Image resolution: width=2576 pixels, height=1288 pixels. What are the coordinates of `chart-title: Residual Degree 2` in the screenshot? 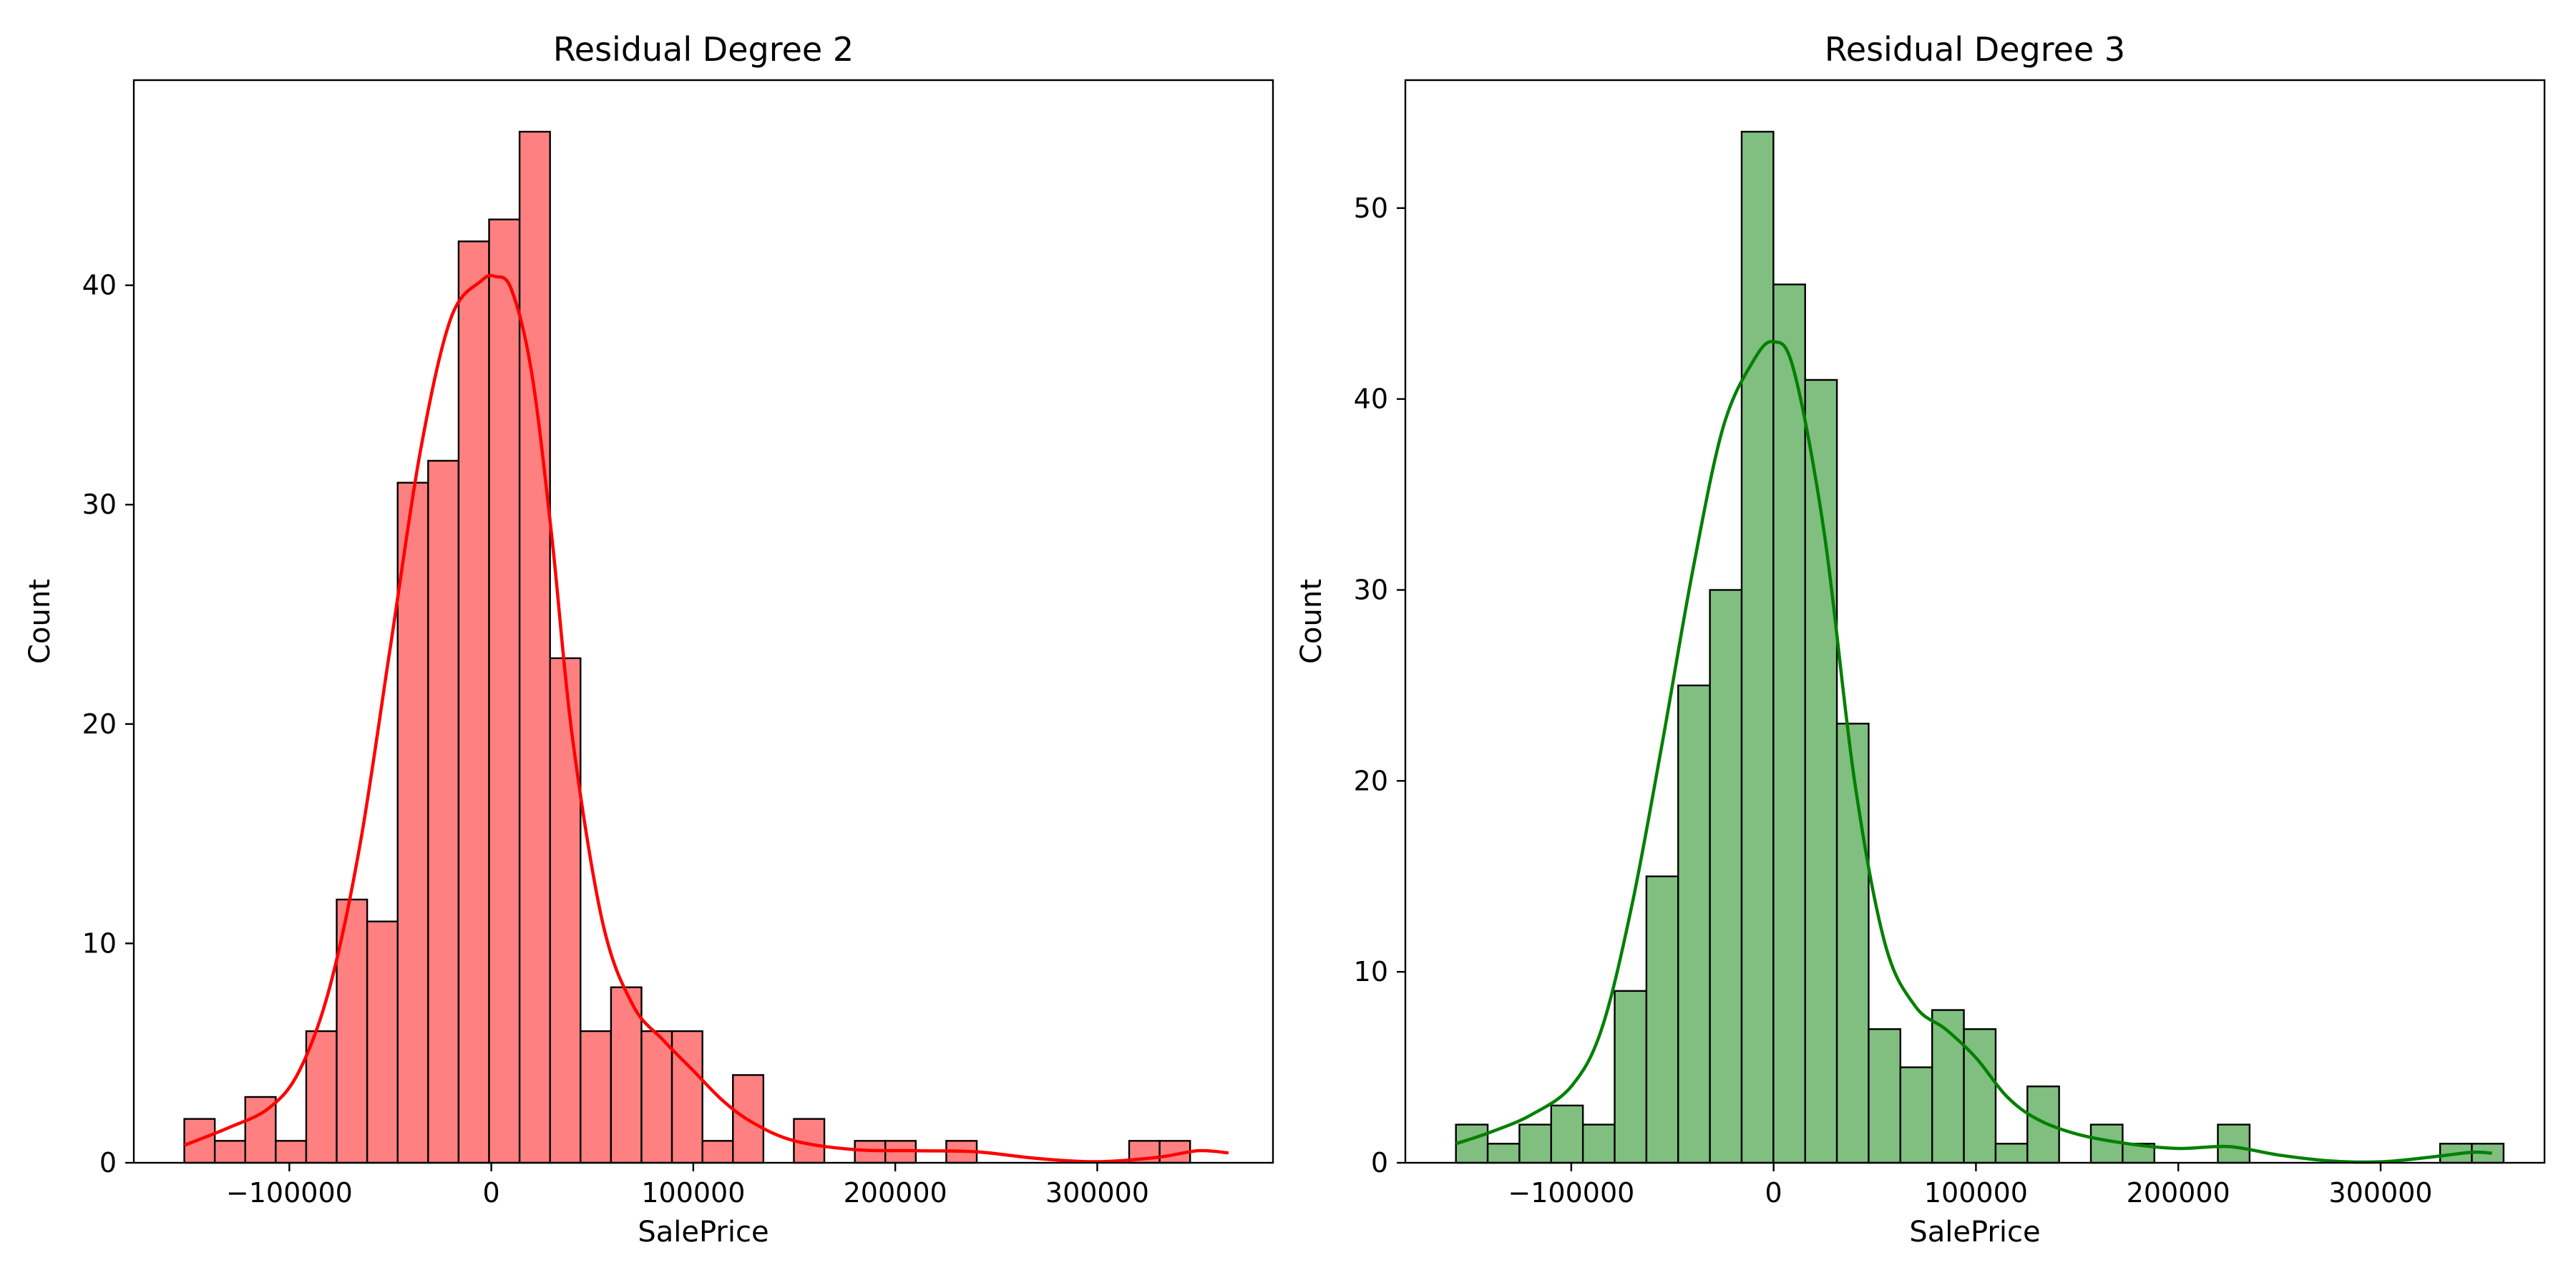 It's located at (703, 49).